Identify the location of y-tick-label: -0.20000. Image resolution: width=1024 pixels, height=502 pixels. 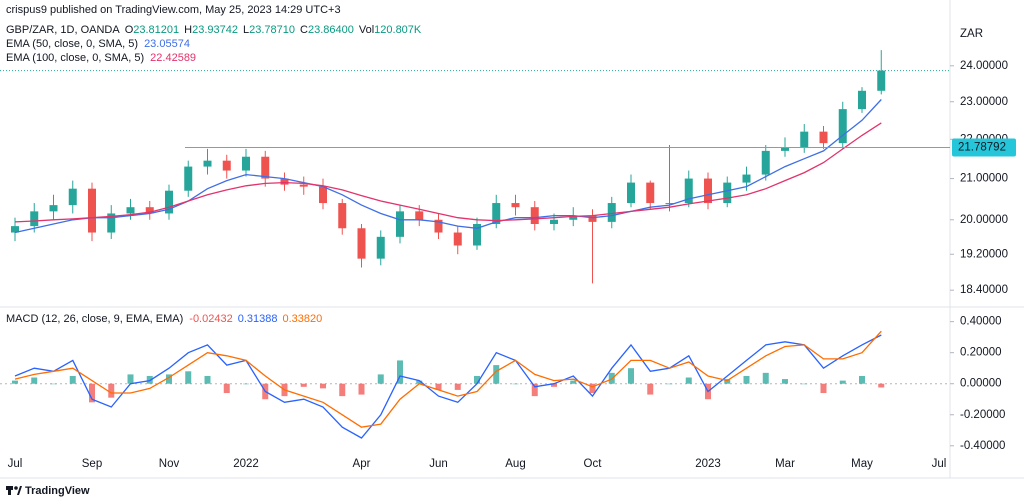
(982, 415).